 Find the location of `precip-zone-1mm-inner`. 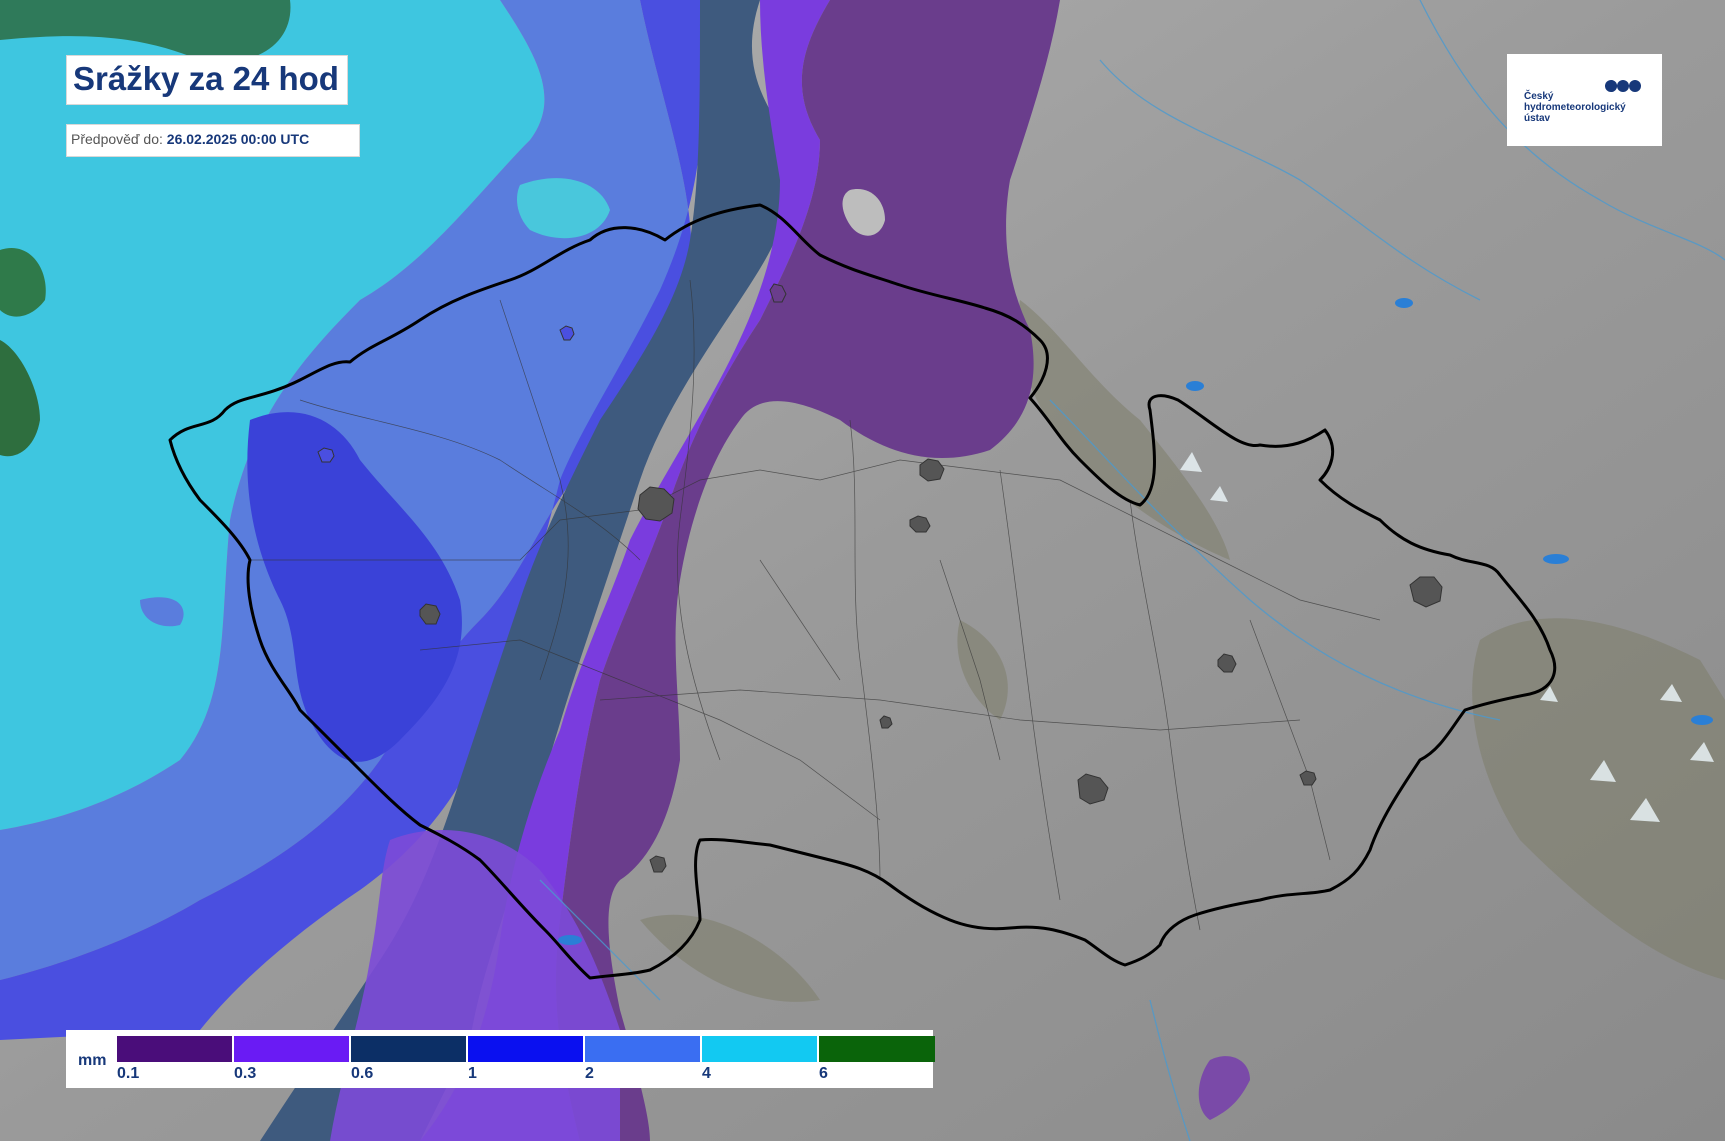

precip-zone-1mm-inner is located at coordinates (354, 587).